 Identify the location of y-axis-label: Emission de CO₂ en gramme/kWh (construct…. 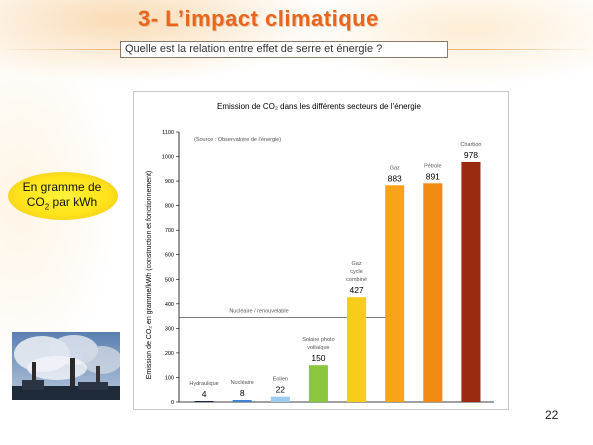
(149, 275).